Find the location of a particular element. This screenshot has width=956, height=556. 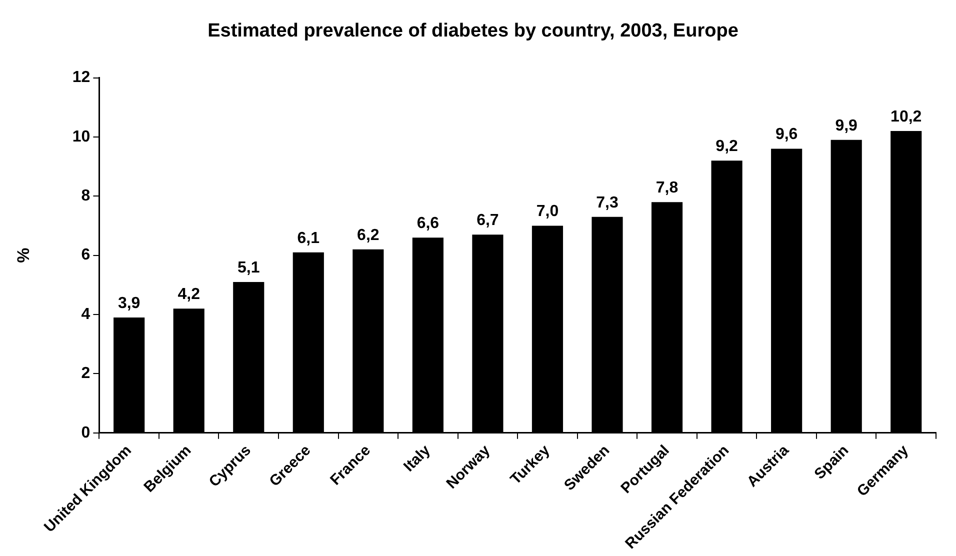

y-tick-label: 6 is located at coordinates (85, 255).